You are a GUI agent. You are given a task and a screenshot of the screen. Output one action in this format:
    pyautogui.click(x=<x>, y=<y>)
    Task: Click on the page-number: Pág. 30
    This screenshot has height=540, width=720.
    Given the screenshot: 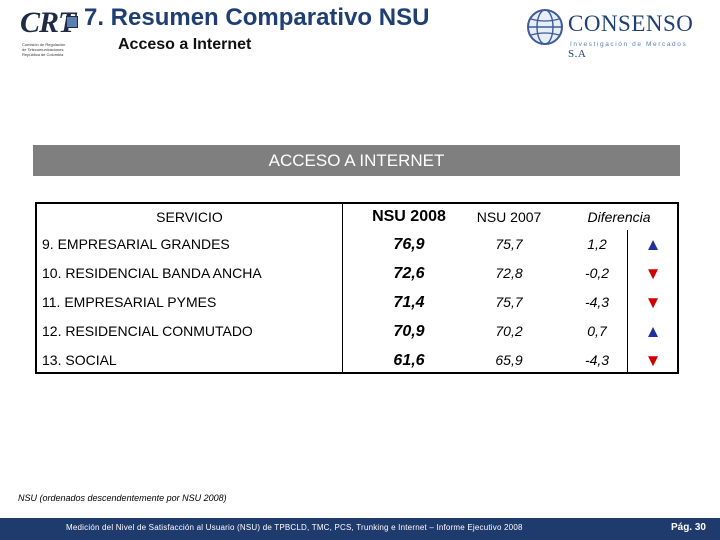 What is the action you would take?
    pyautogui.click(x=688, y=527)
    